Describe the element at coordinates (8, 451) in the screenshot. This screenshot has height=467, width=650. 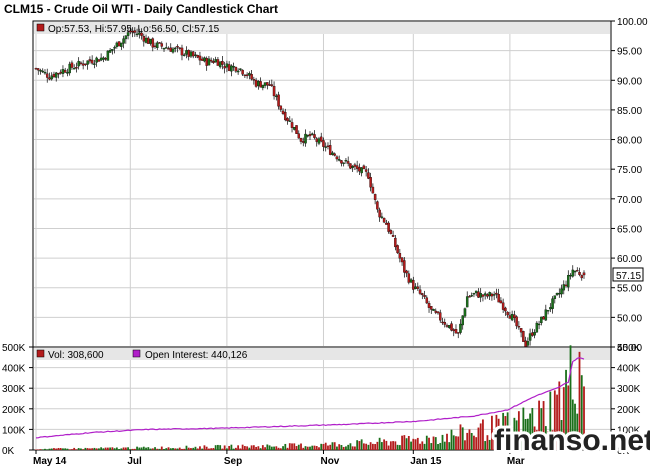
I see `volume-left-tick-label: 0K` at that location.